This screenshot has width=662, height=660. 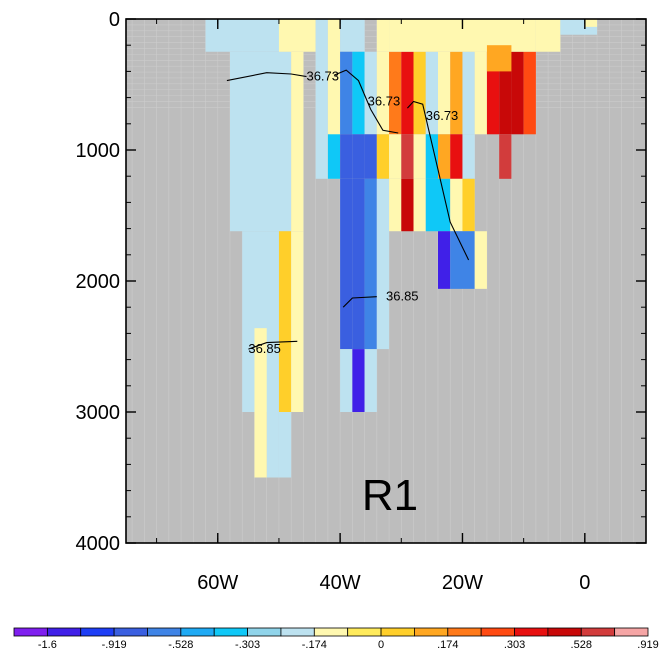 I want to click on y-tick-label: 4000, so click(x=98, y=544).